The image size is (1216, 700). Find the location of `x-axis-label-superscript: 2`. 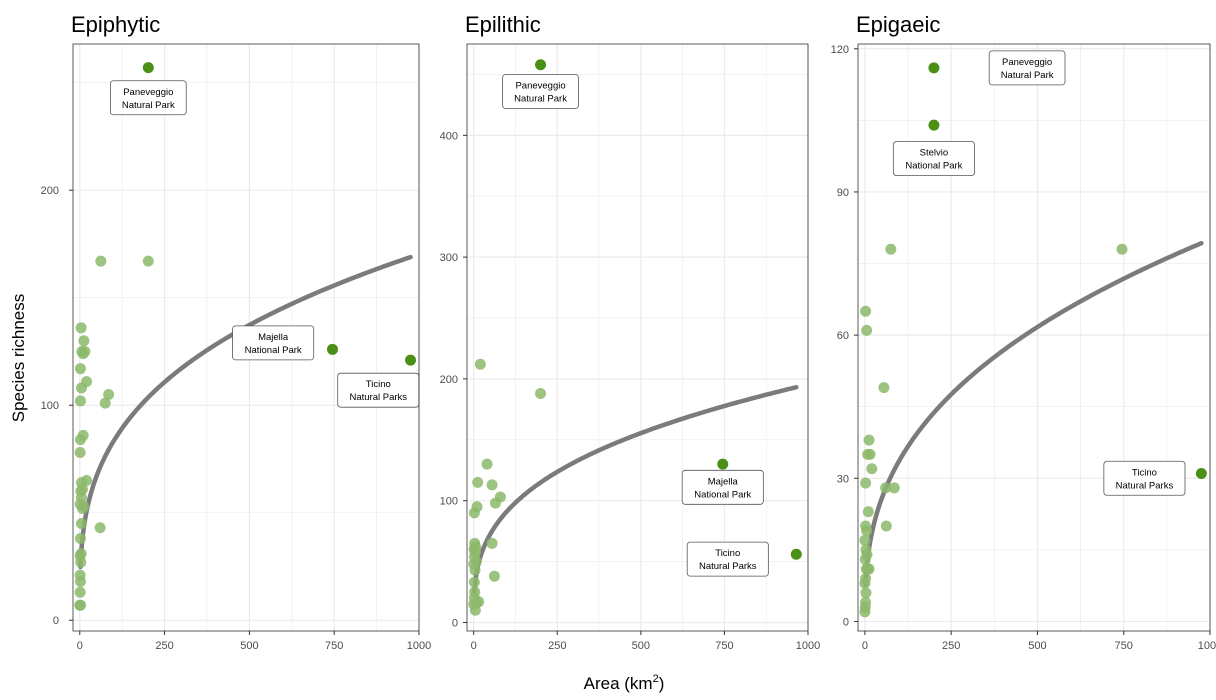

x-axis-label-superscript: 2 is located at coordinates (656, 679).